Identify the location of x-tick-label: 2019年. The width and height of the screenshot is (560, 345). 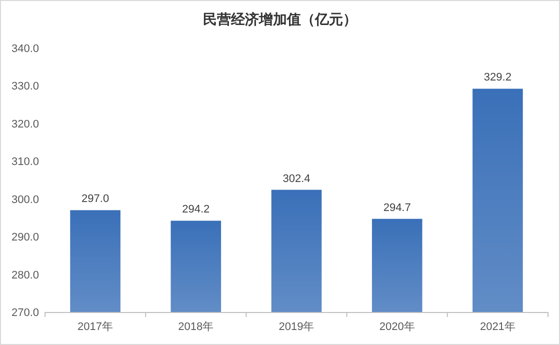
(296, 327).